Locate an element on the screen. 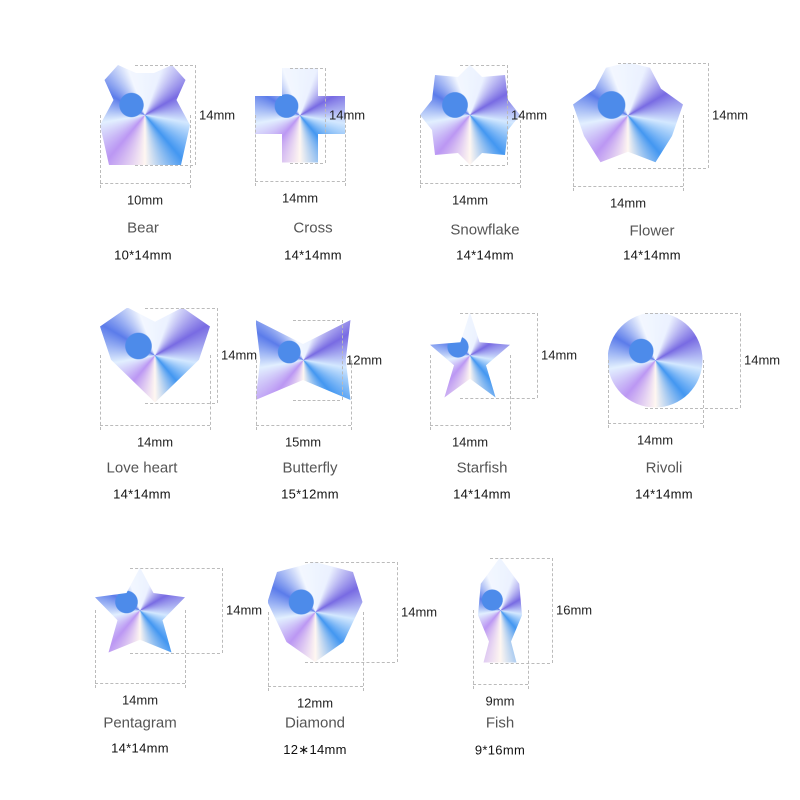 This screenshot has width=800, height=800. product-name: Starfish is located at coordinates (482, 468).